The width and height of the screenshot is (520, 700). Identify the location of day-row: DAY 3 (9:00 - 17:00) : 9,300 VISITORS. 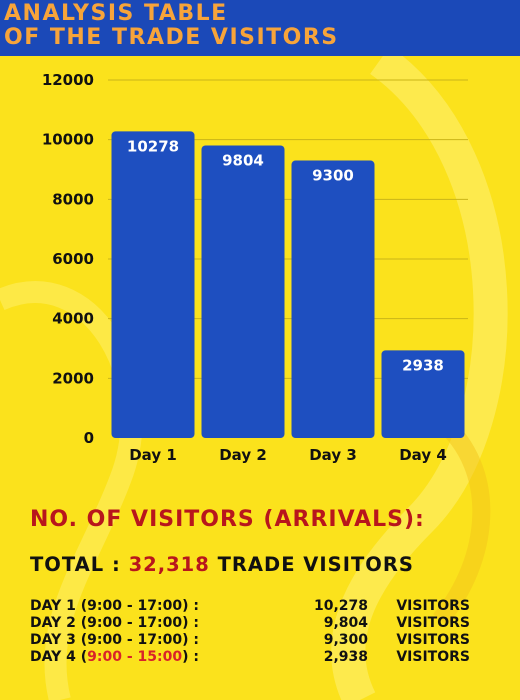
(250, 640).